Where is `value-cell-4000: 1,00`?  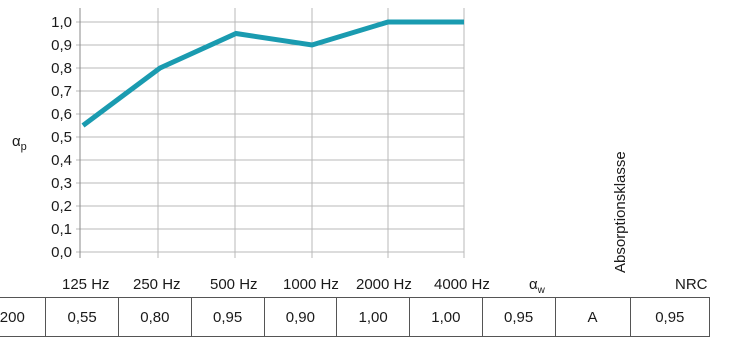
value-cell-4000: 1,00 is located at coordinates (446, 317).